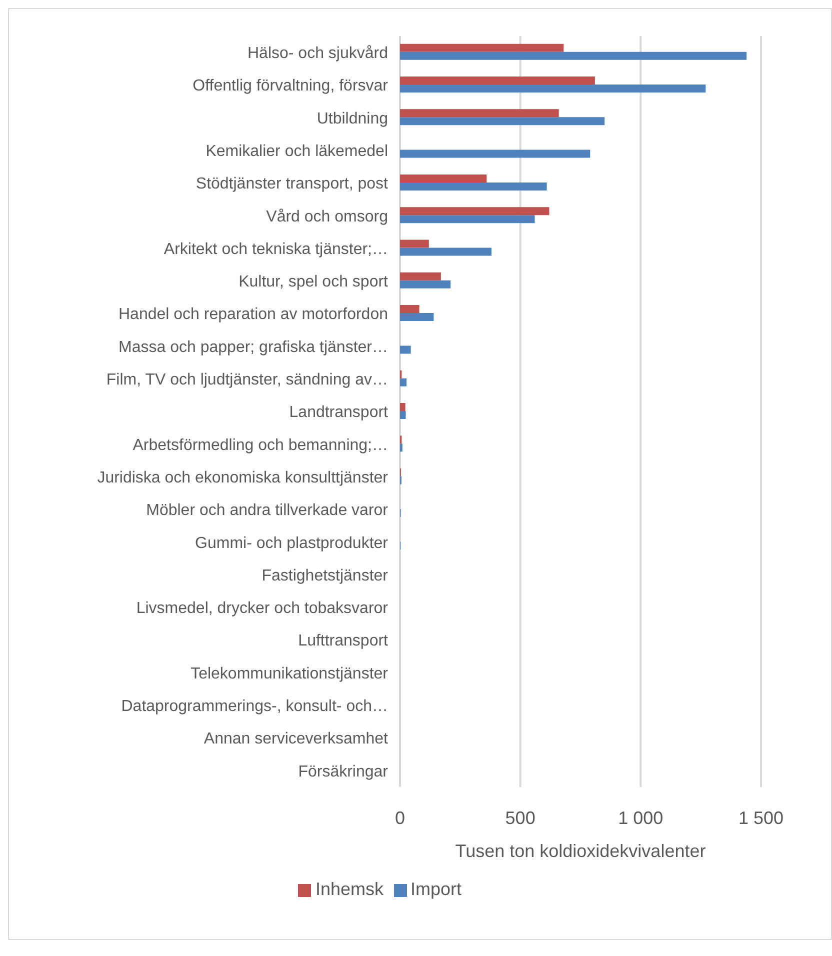 The height and width of the screenshot is (956, 832). What do you see at coordinates (343, 771) in the screenshot?
I see `y-tick-label: Försäkringar` at bounding box center [343, 771].